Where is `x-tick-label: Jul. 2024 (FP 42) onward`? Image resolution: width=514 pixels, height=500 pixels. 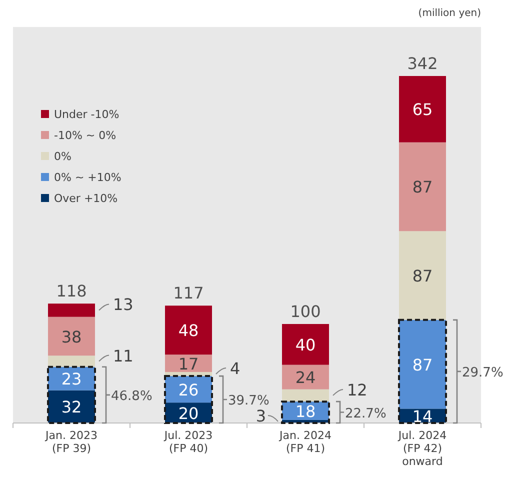 x-tick-label: Jul. 2024 (FP 42) onward is located at coordinates (422, 448).